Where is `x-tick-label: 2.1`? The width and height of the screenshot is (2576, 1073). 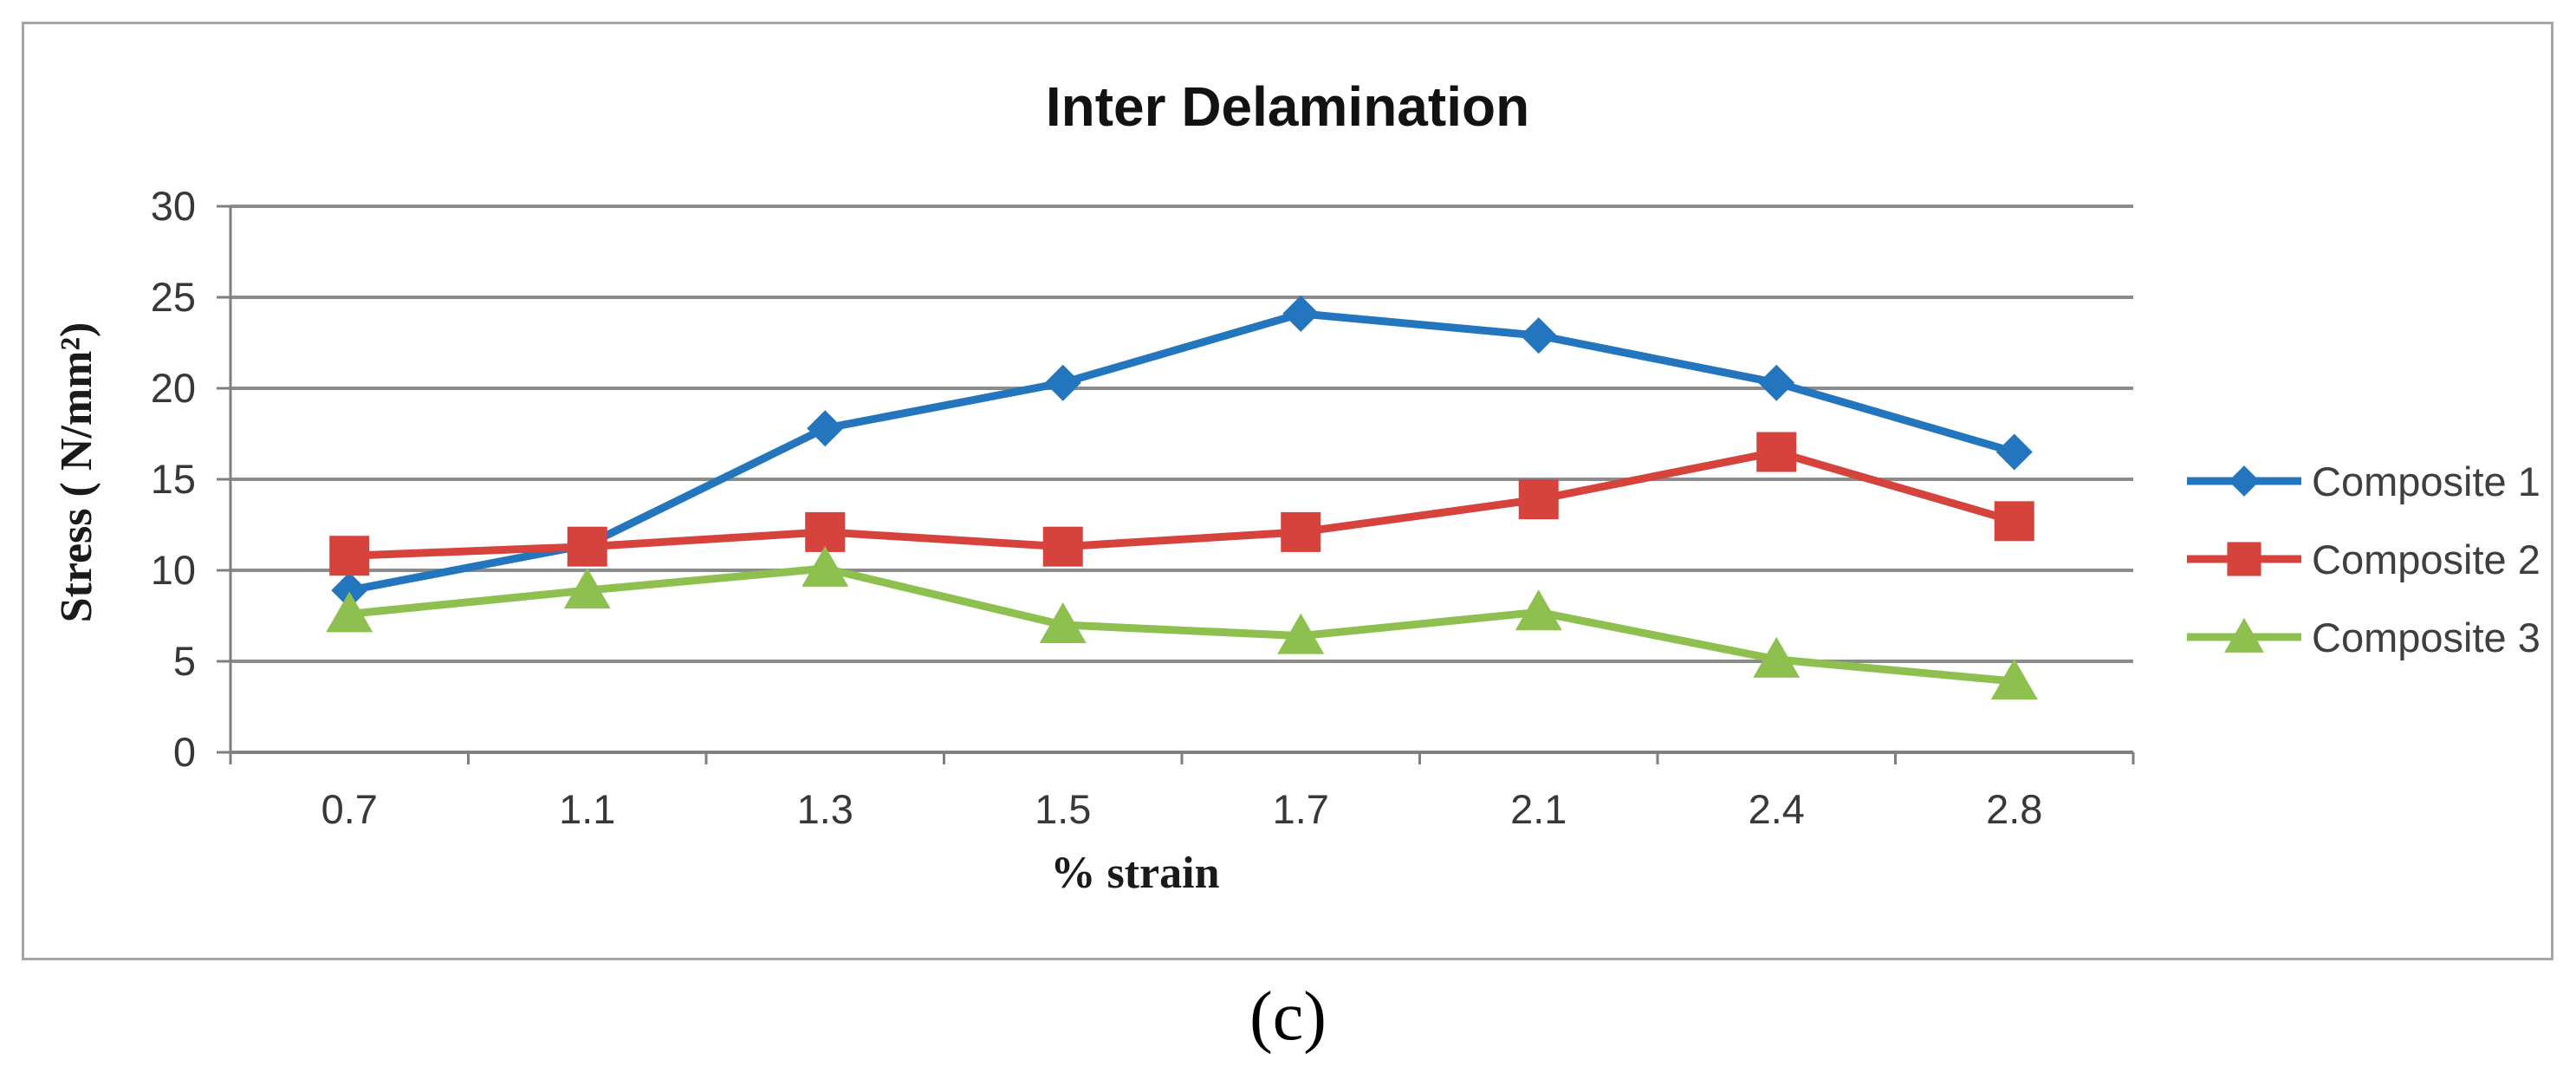 x-tick-label: 2.1 is located at coordinates (1539, 809).